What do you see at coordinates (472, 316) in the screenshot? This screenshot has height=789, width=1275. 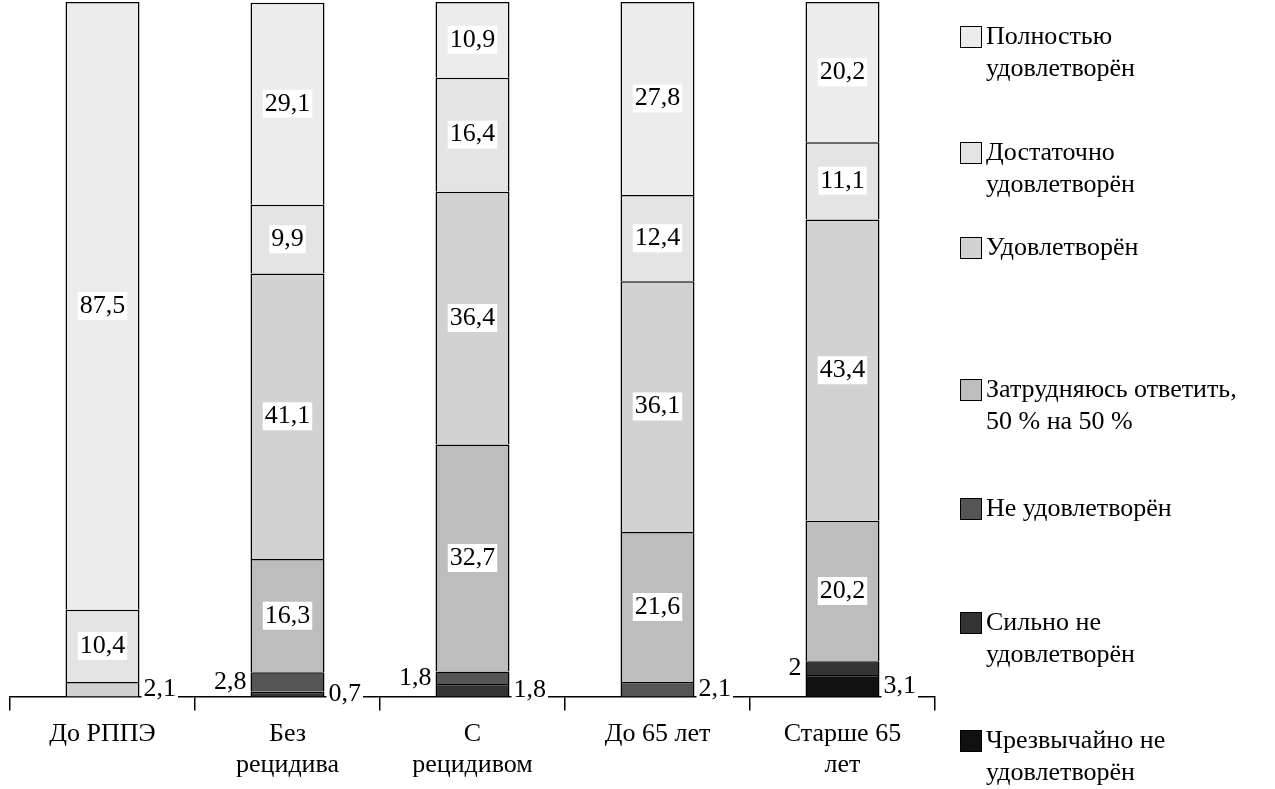 I see `data-label: 36,4` at bounding box center [472, 316].